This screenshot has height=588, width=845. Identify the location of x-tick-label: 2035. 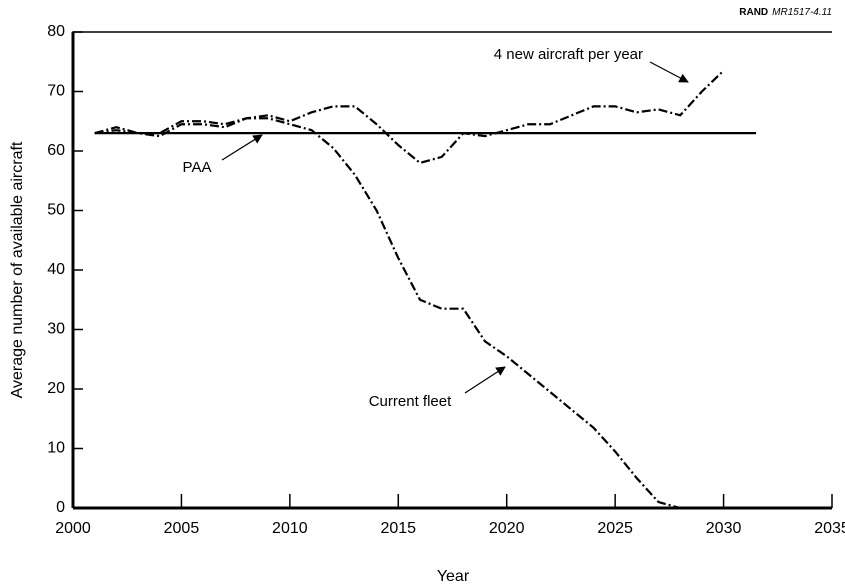
(829, 528).